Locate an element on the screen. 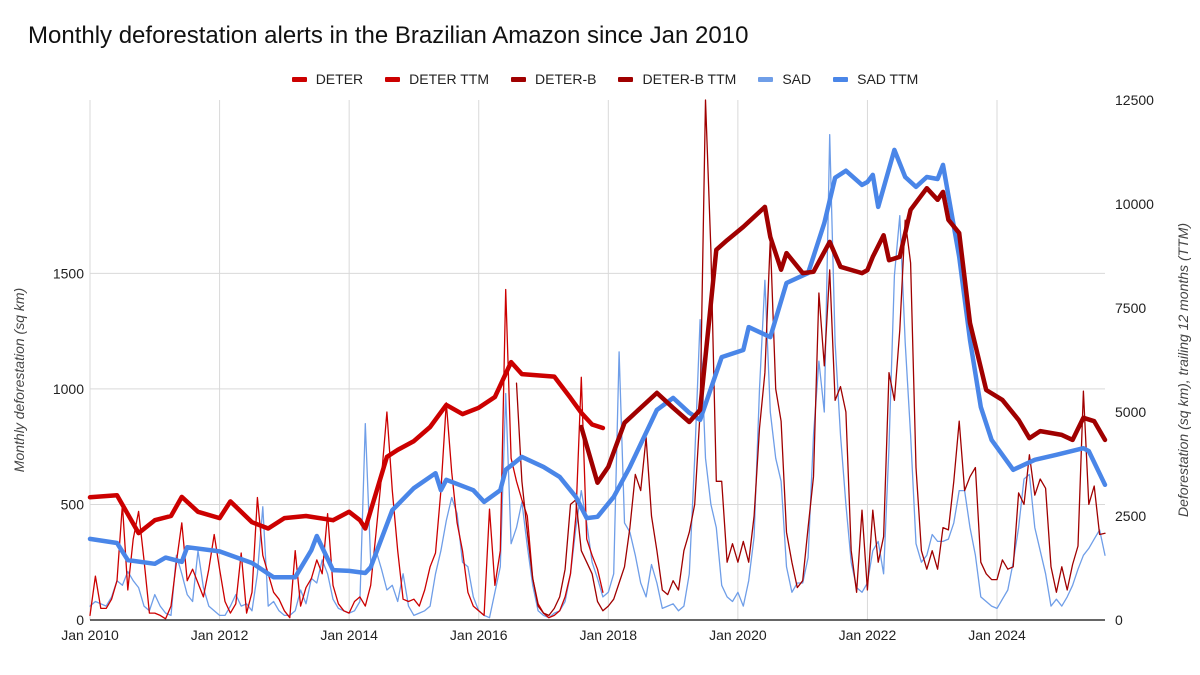  legend-item-deter-b-ttm: DETER-B TTM is located at coordinates (677, 79).